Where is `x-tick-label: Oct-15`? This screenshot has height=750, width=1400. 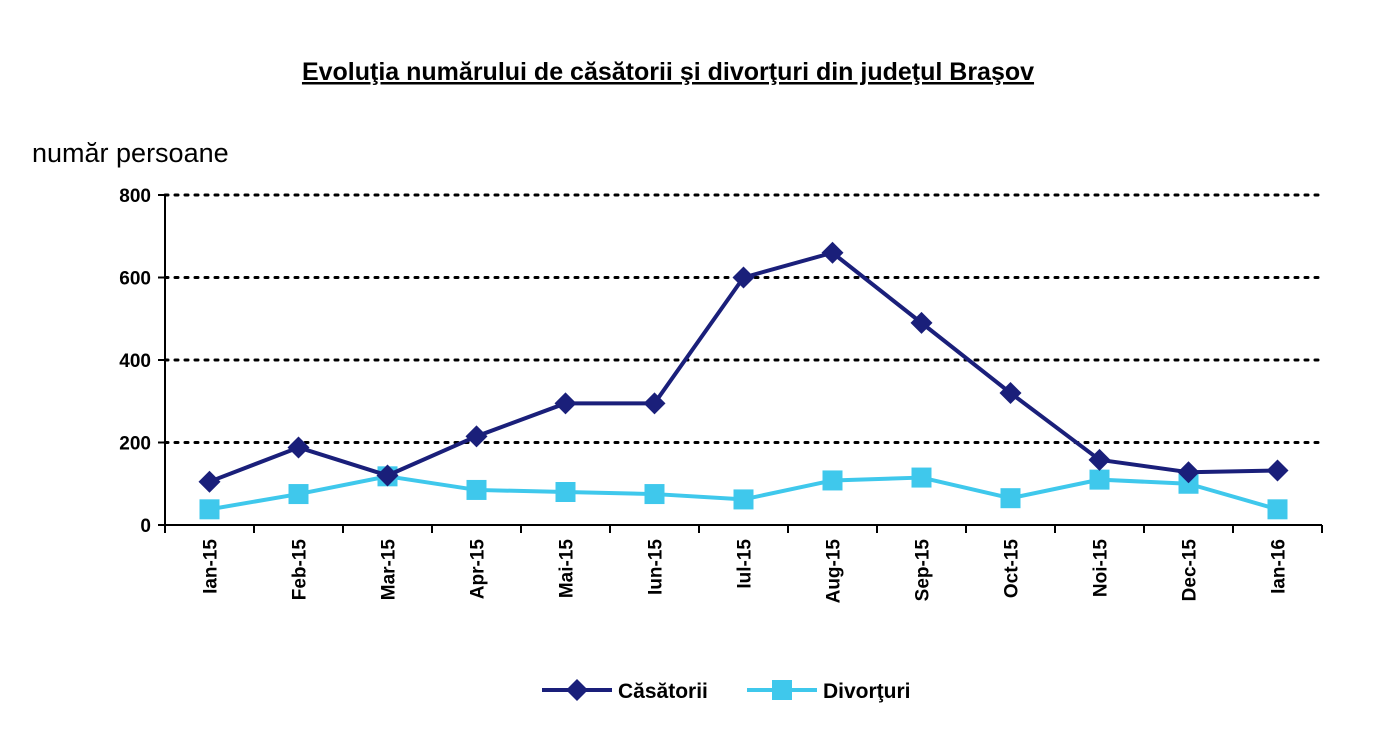 x-tick-label: Oct-15 is located at coordinates (1012, 569).